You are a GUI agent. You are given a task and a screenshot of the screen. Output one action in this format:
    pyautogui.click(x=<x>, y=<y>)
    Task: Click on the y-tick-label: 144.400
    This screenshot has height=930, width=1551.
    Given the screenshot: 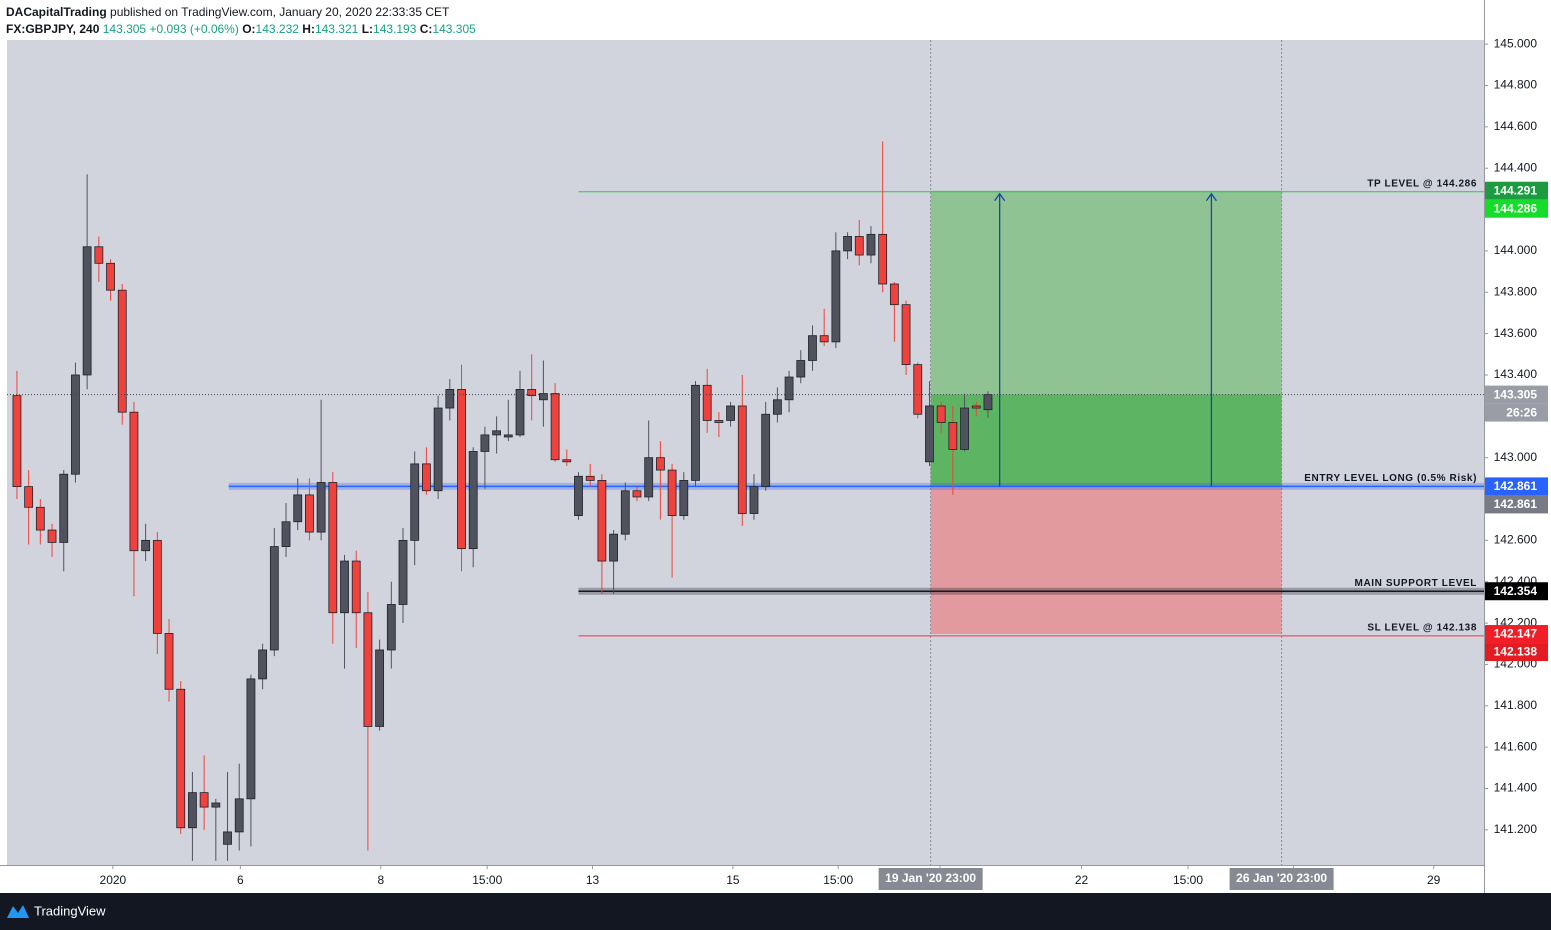 What is the action you would take?
    pyautogui.click(x=1516, y=167)
    